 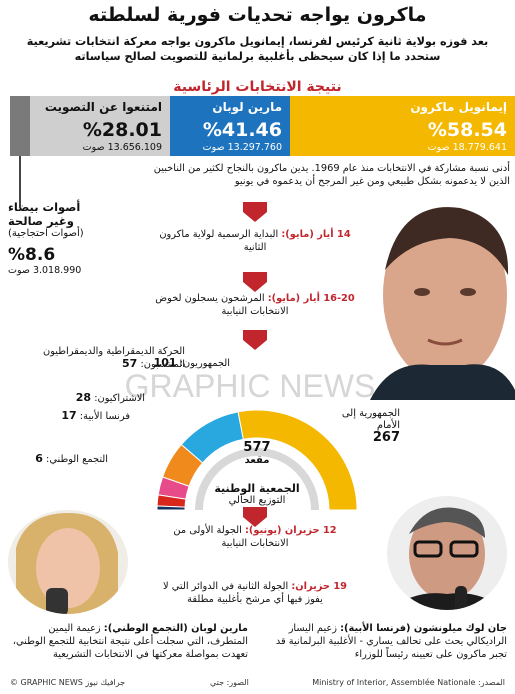 What do you see at coordinates (130, 363) in the screenshot?
I see `party-seats-modem: 57` at bounding box center [130, 363].